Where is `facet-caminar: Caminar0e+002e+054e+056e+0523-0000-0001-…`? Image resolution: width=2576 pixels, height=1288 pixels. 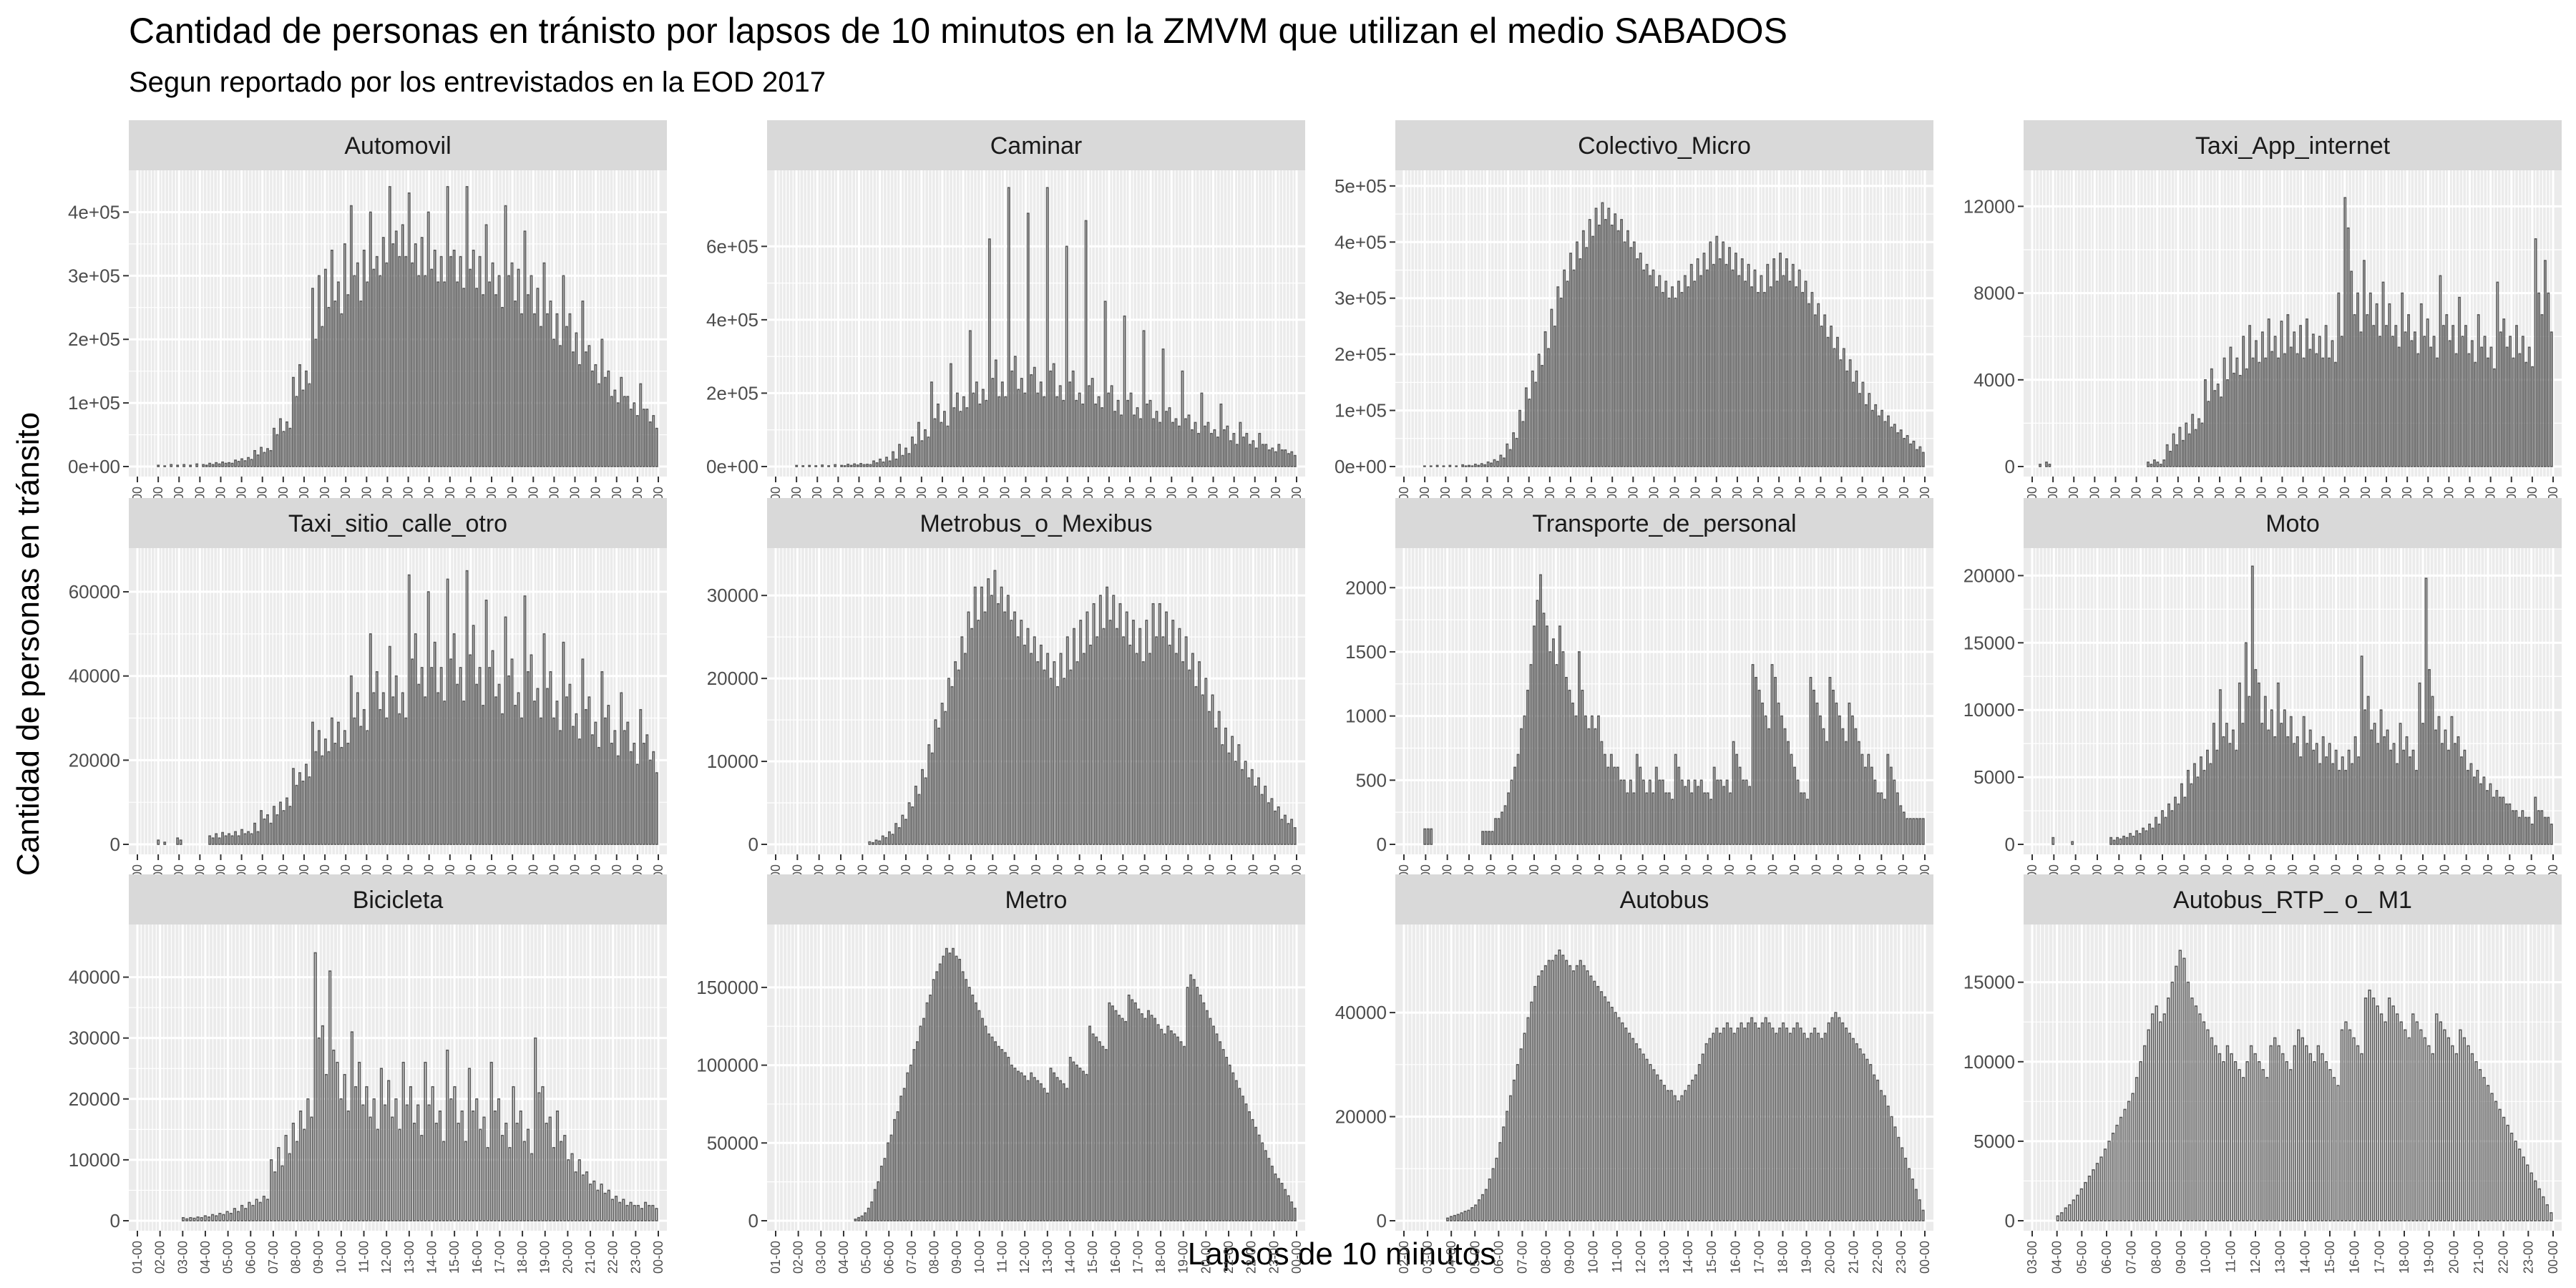 facet-caminar: Caminar0e+002e+054e+056e+0523-0000-0001-… is located at coordinates (1005, 319).